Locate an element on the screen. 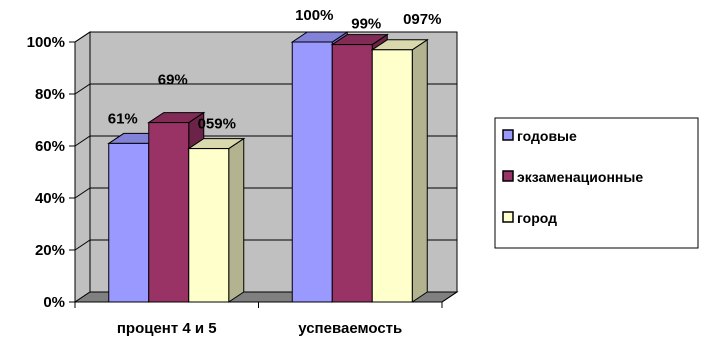  x-axis-categories: процент 4 и 5 успеваемость is located at coordinates (266, 314).